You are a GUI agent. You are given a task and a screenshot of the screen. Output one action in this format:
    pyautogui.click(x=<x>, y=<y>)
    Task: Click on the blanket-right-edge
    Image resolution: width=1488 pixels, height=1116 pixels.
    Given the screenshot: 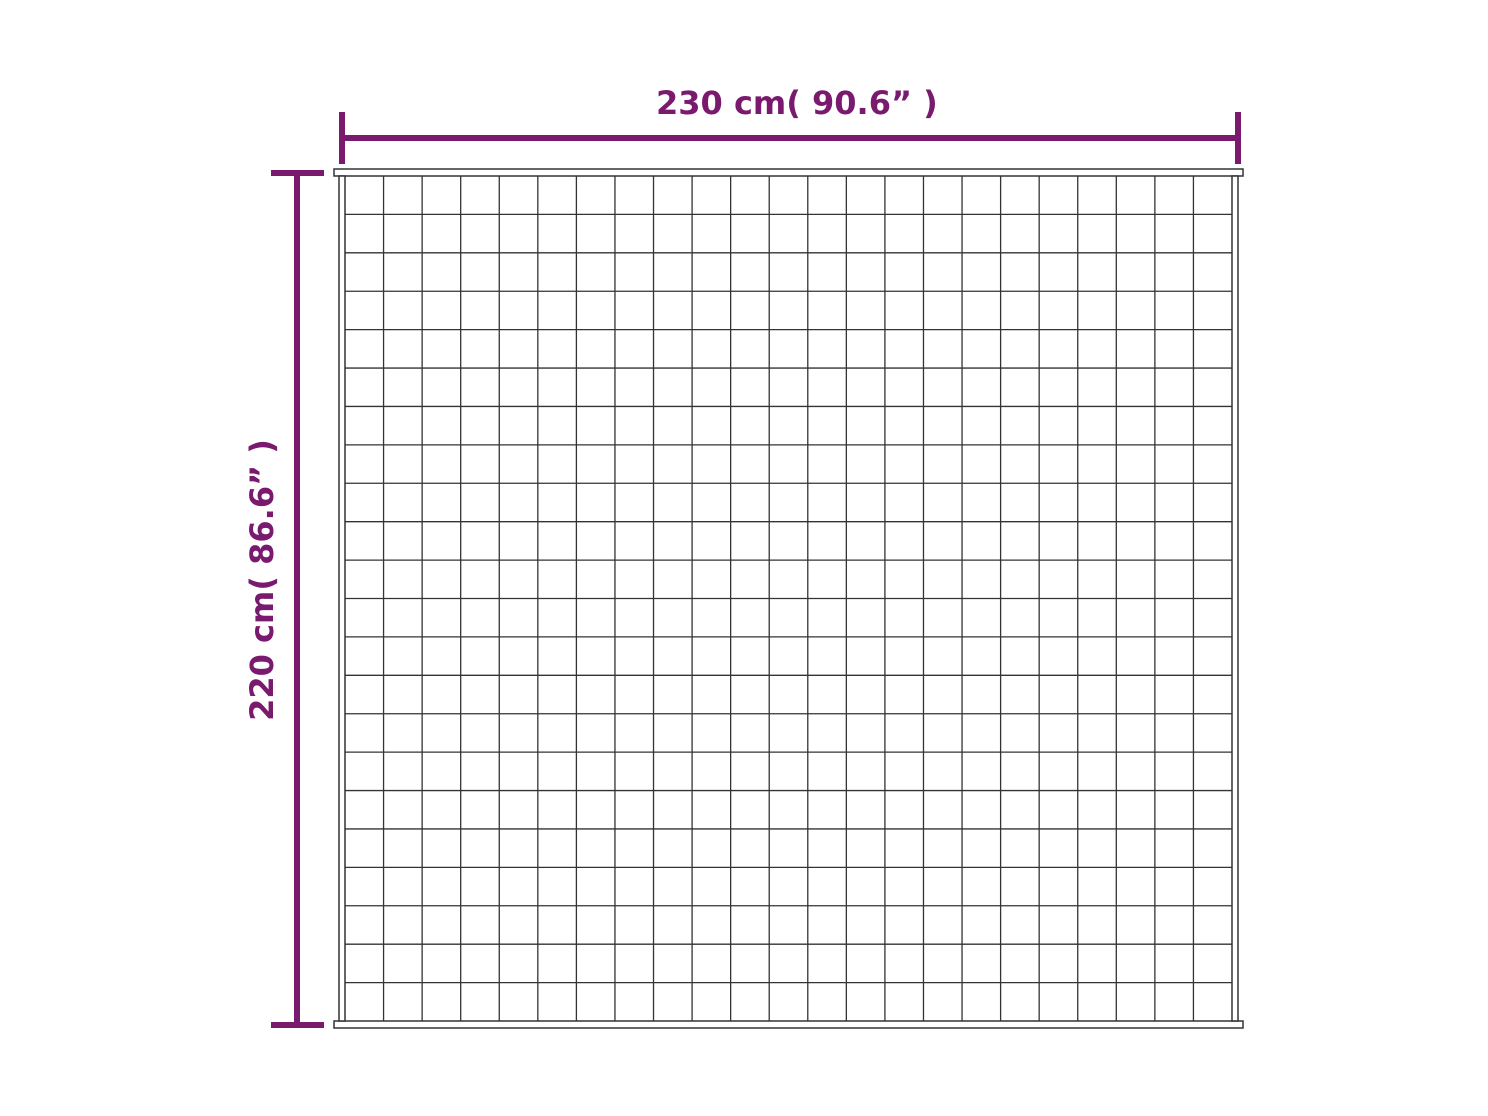 What is the action you would take?
    pyautogui.click(x=1235, y=598)
    